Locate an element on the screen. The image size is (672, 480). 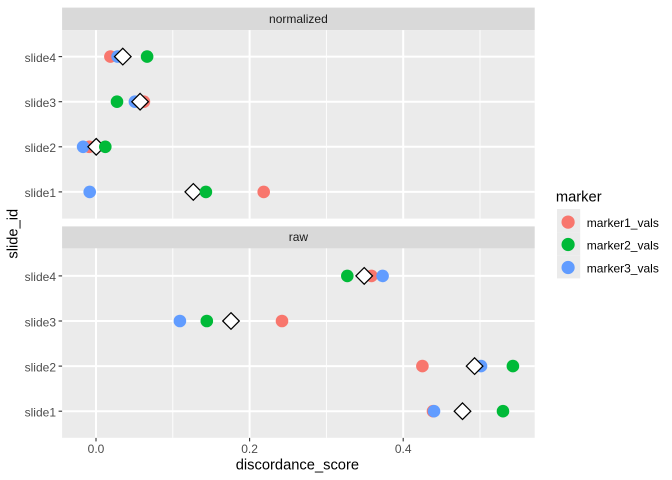
svg-text: 0.2 is located at coordinates (249, 449).